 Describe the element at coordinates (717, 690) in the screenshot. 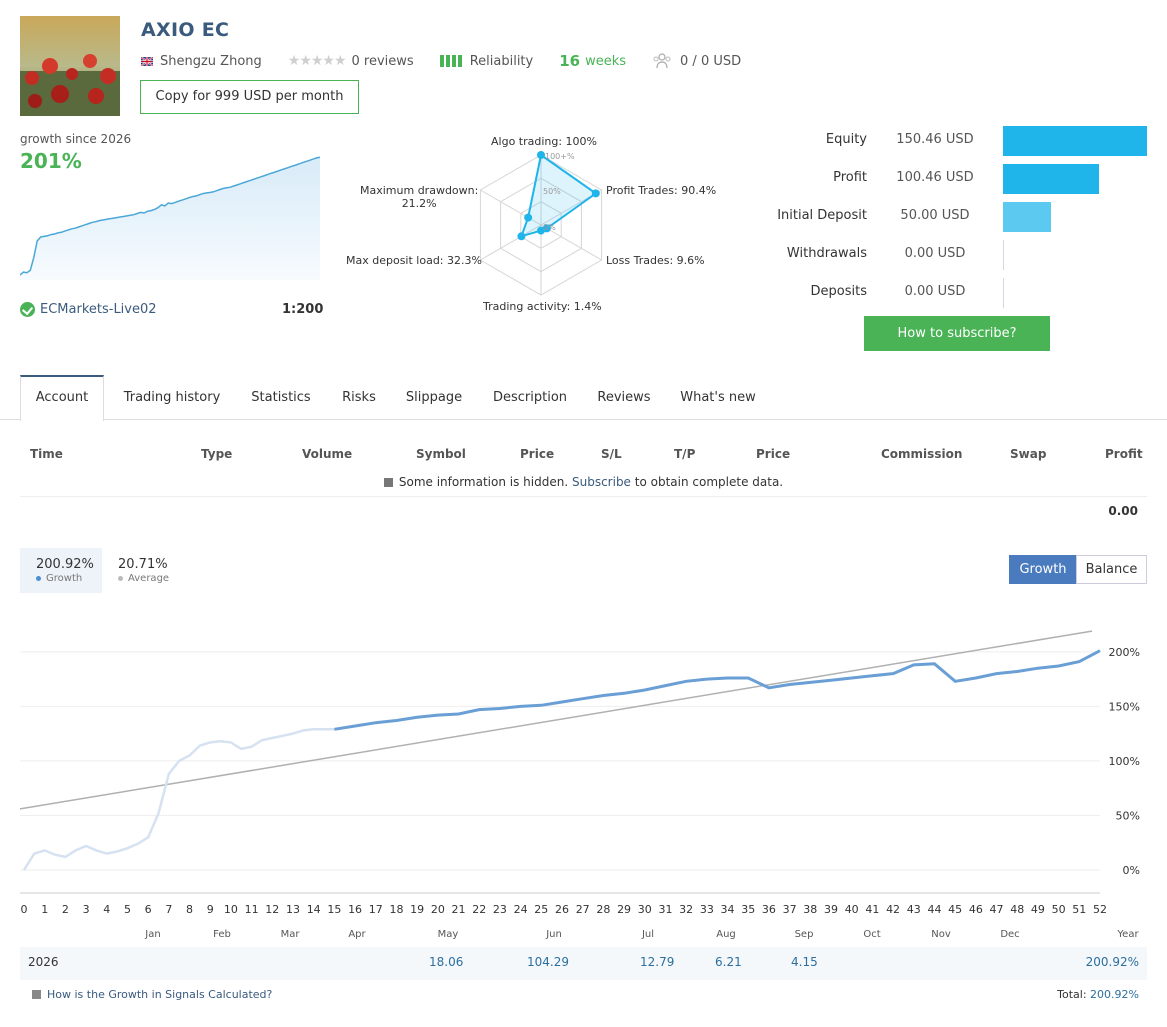

I see `growth-line` at that location.